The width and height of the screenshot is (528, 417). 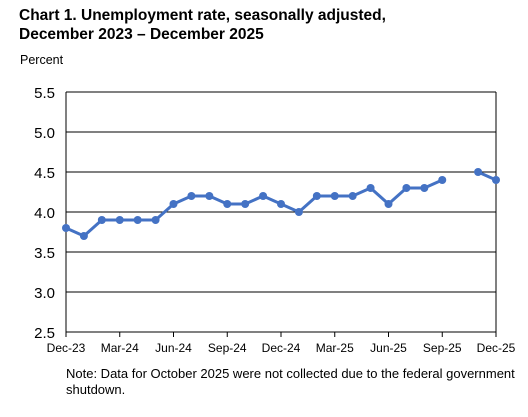 What do you see at coordinates (44, 133) in the screenshot?
I see `y-tick-label: 5.0` at bounding box center [44, 133].